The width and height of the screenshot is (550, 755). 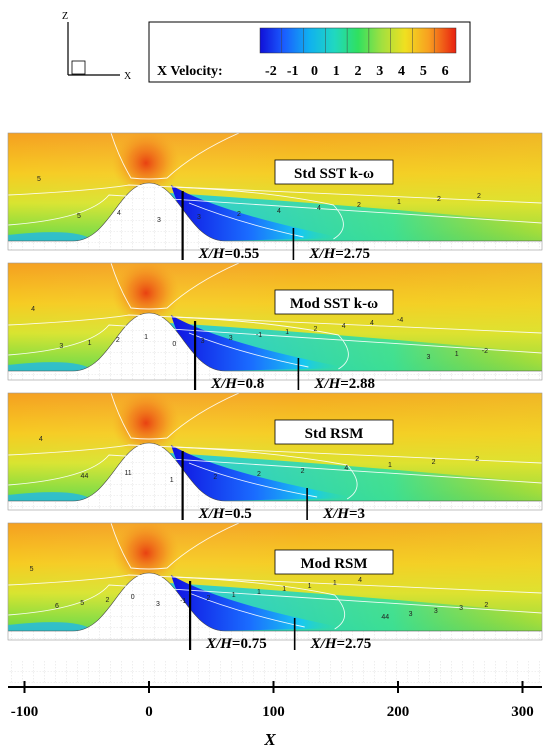 What do you see at coordinates (522, 712) in the screenshot?
I see `x-tick-label: 300` at bounding box center [522, 712].